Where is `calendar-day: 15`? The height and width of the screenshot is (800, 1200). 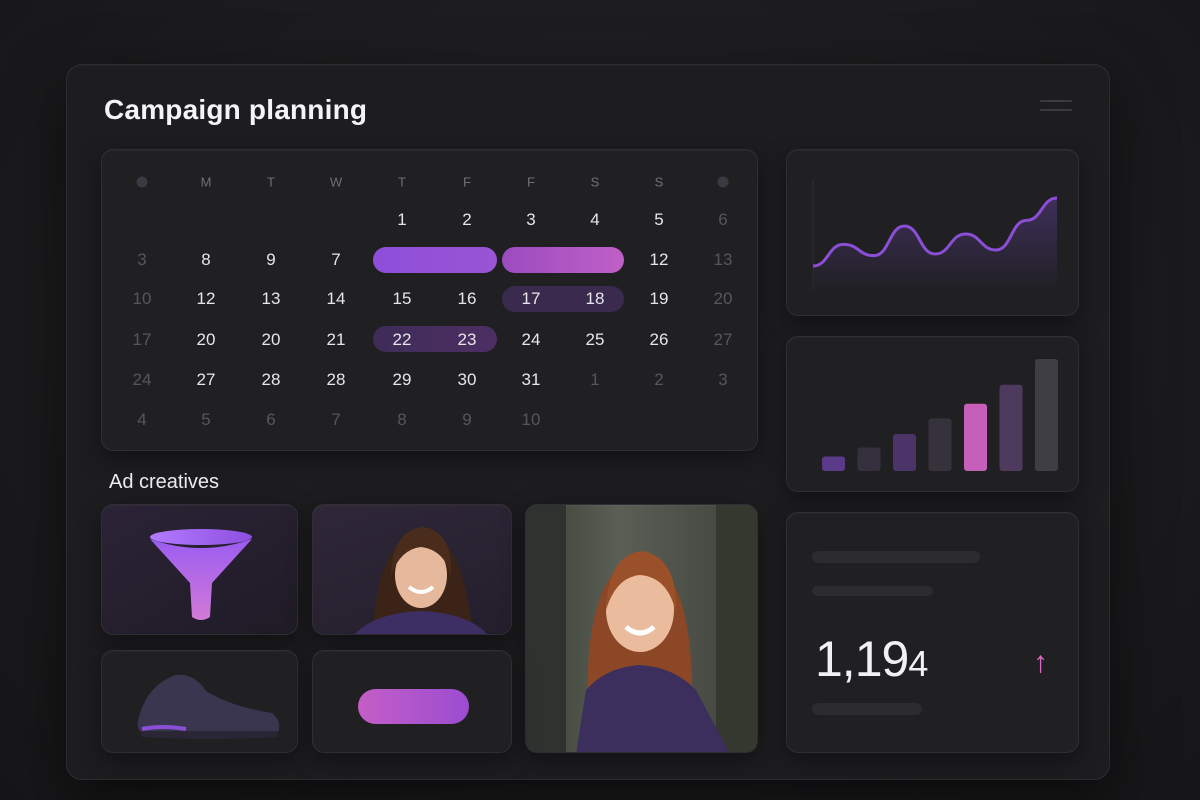 calendar-day: 15 is located at coordinates (402, 298).